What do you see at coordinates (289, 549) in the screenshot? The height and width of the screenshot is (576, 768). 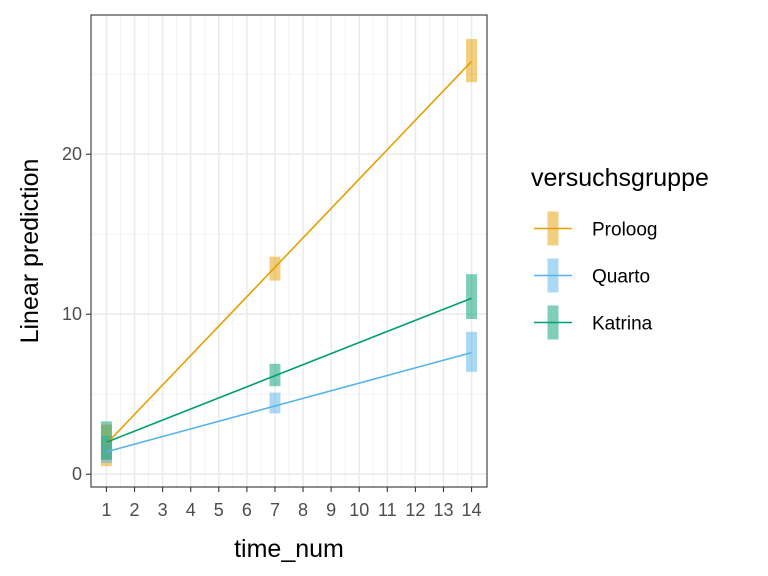 I see `x-axis-title: time_num` at bounding box center [289, 549].